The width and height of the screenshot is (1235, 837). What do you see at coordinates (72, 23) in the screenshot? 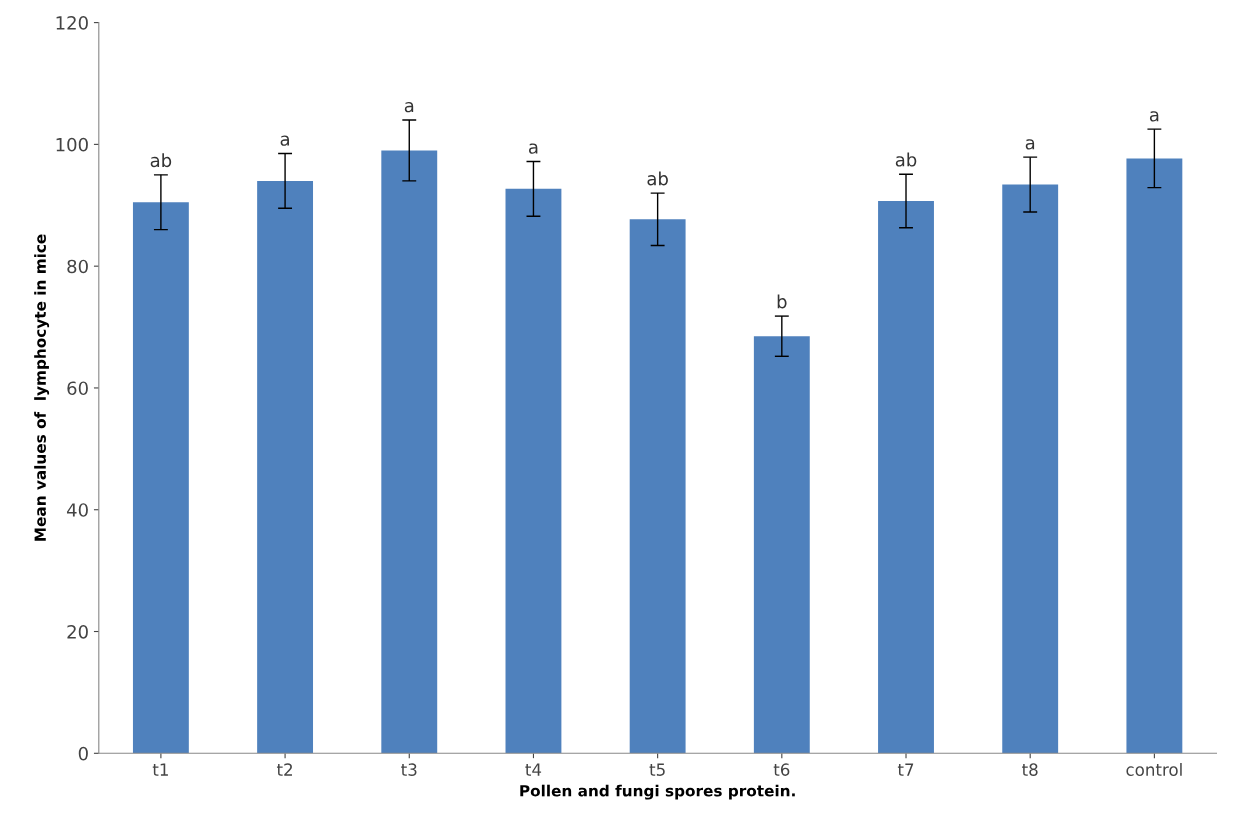
I see `y-tick-label: 120` at bounding box center [72, 23].